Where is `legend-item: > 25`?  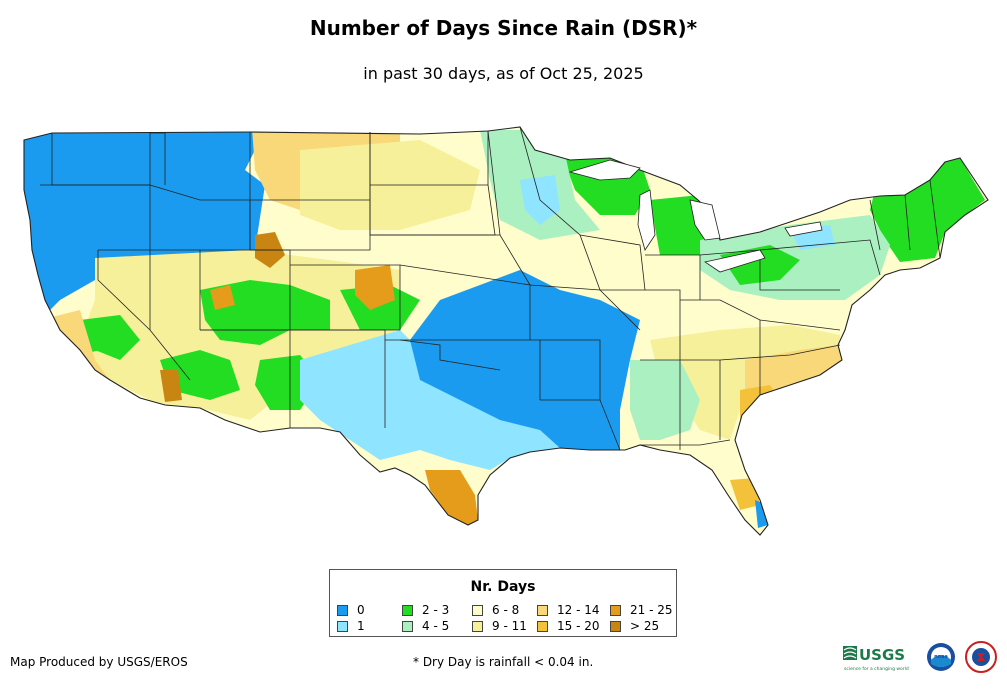
legend-item: > 25 is located at coordinates (634, 626).